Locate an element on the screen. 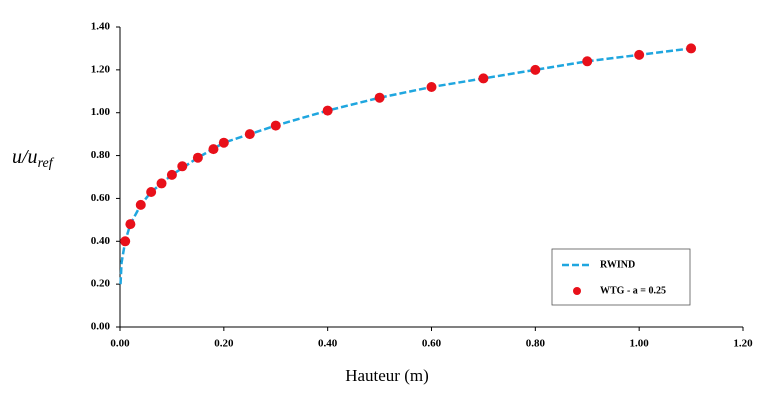 This screenshot has height=400, width=760. y-tick-label: 0.60 is located at coordinates (101, 198).